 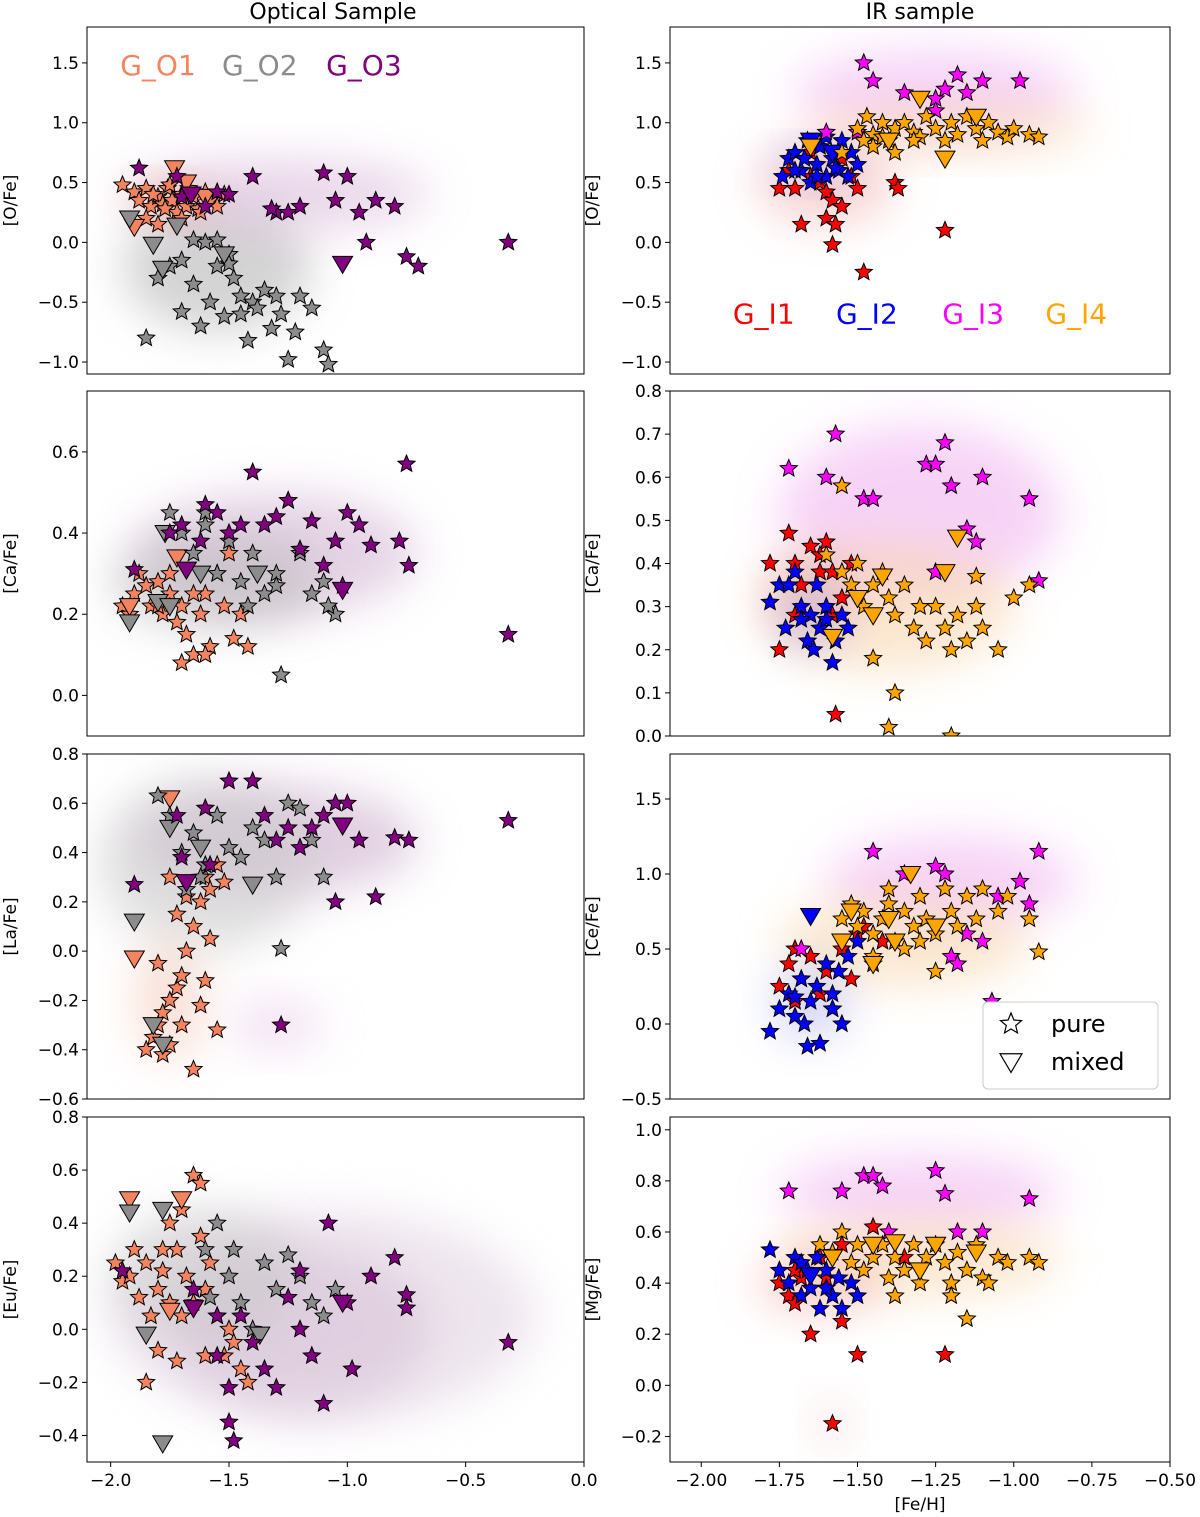 I want to click on group-label-g-o3: G_O3, so click(x=364, y=65).